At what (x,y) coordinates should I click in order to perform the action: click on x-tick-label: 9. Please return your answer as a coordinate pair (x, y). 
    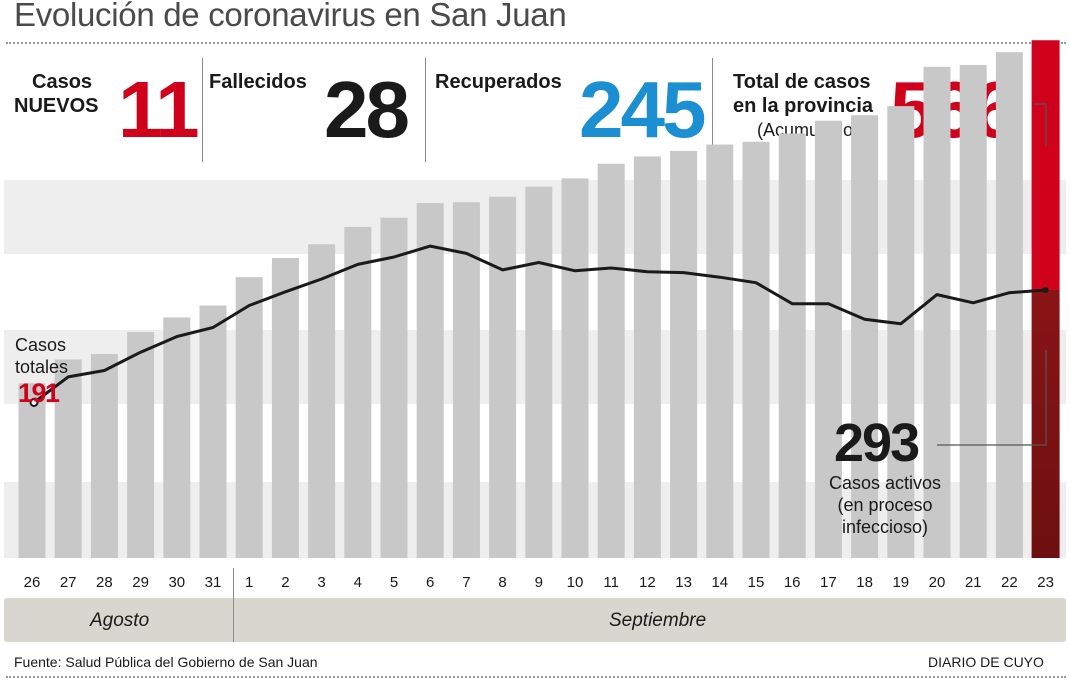
    Looking at the image, I should click on (539, 582).